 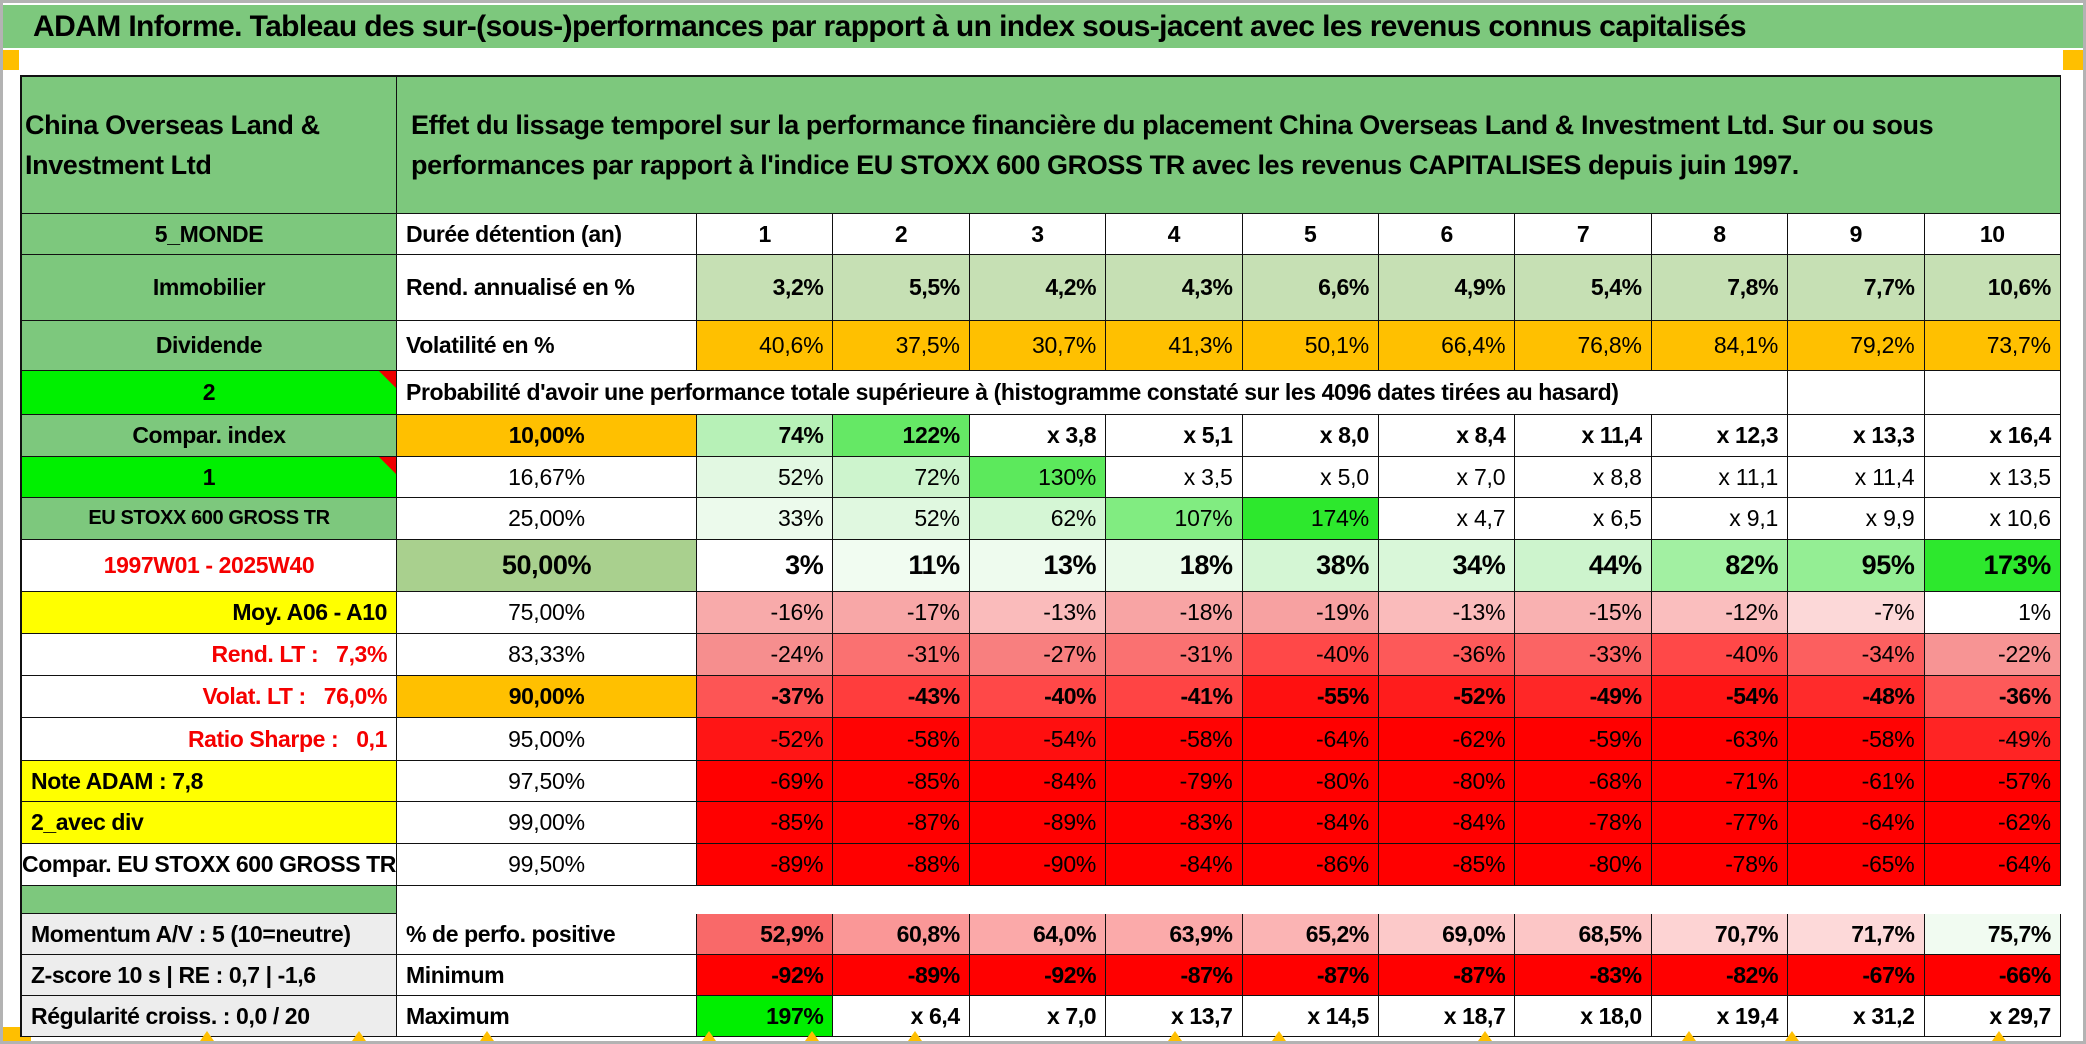 What do you see at coordinates (1856, 519) in the screenshot?
I see `data-cell: x 9,9` at bounding box center [1856, 519].